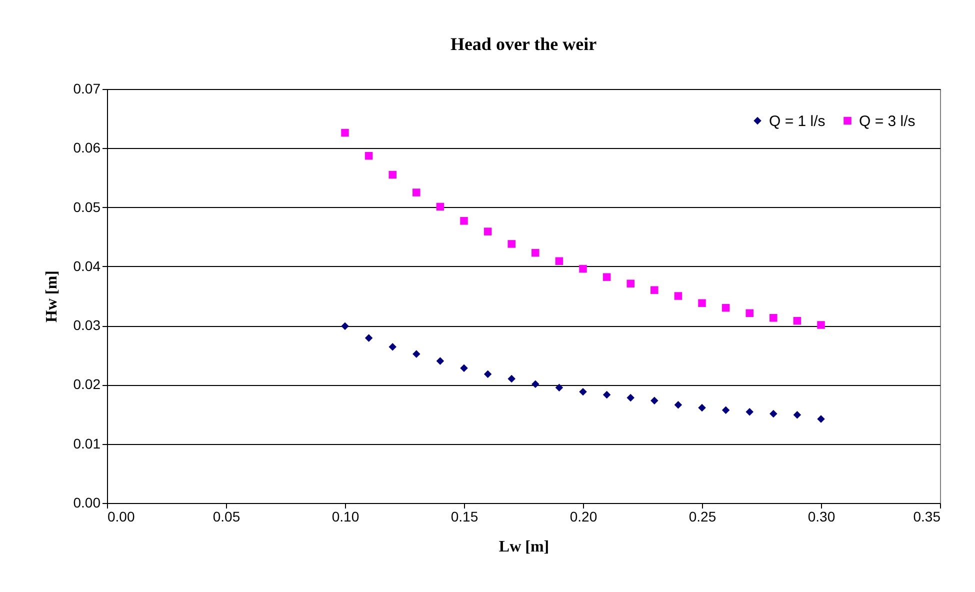  I want to click on y-tick-label: 0.03, so click(87, 325).